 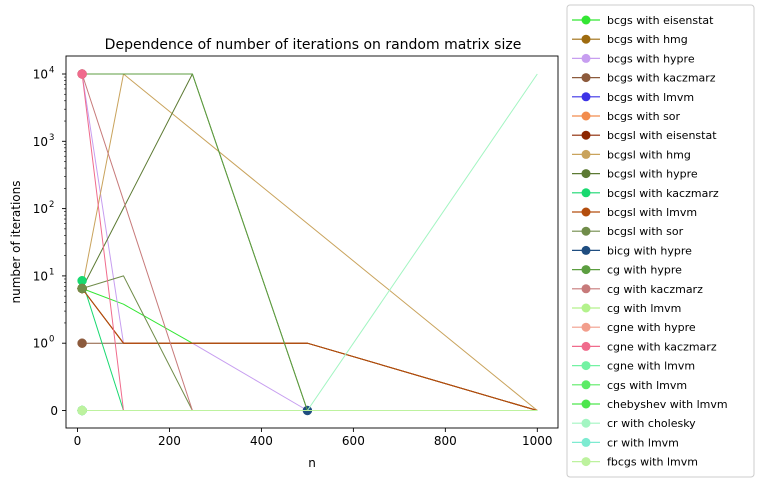 What do you see at coordinates (663, 193) in the screenshot?
I see `legend-label: bcgsl with kaczmarz` at bounding box center [663, 193].